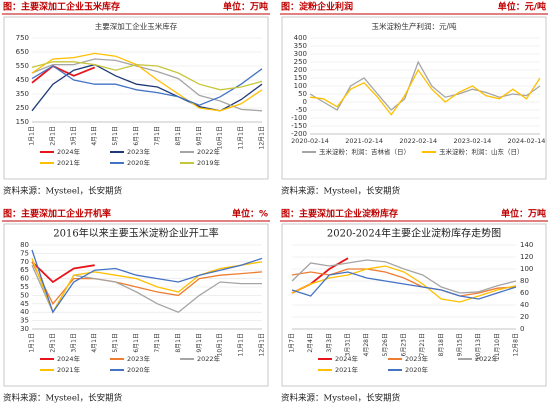 Image resolution: width=550 pixels, height=414 pixels. What do you see at coordinates (414, 26) in the screenshot?
I see `chart-title: 玉米淀粉生产利润：元/吨` at bounding box center [414, 26].